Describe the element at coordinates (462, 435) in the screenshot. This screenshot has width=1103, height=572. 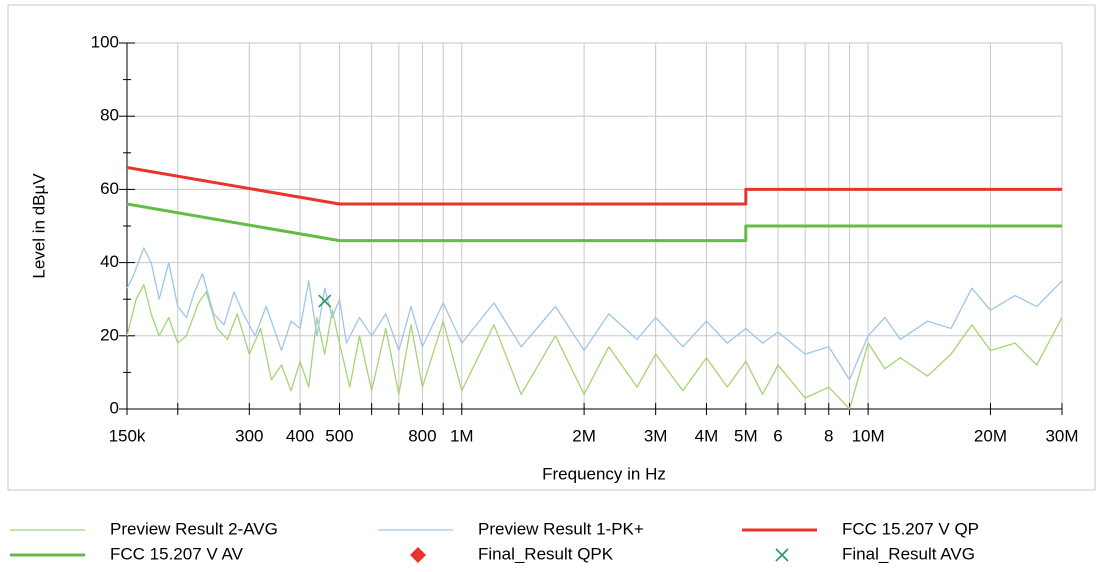
I see `x-tick-label: 1M` at that location.